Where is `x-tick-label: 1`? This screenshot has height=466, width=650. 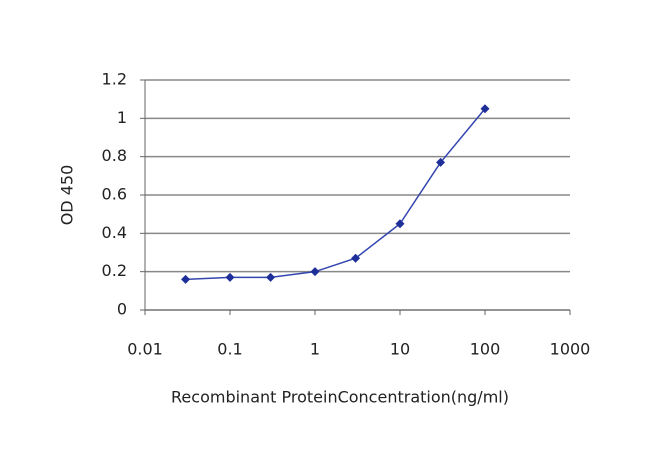 x-tick-label: 1 is located at coordinates (315, 349).